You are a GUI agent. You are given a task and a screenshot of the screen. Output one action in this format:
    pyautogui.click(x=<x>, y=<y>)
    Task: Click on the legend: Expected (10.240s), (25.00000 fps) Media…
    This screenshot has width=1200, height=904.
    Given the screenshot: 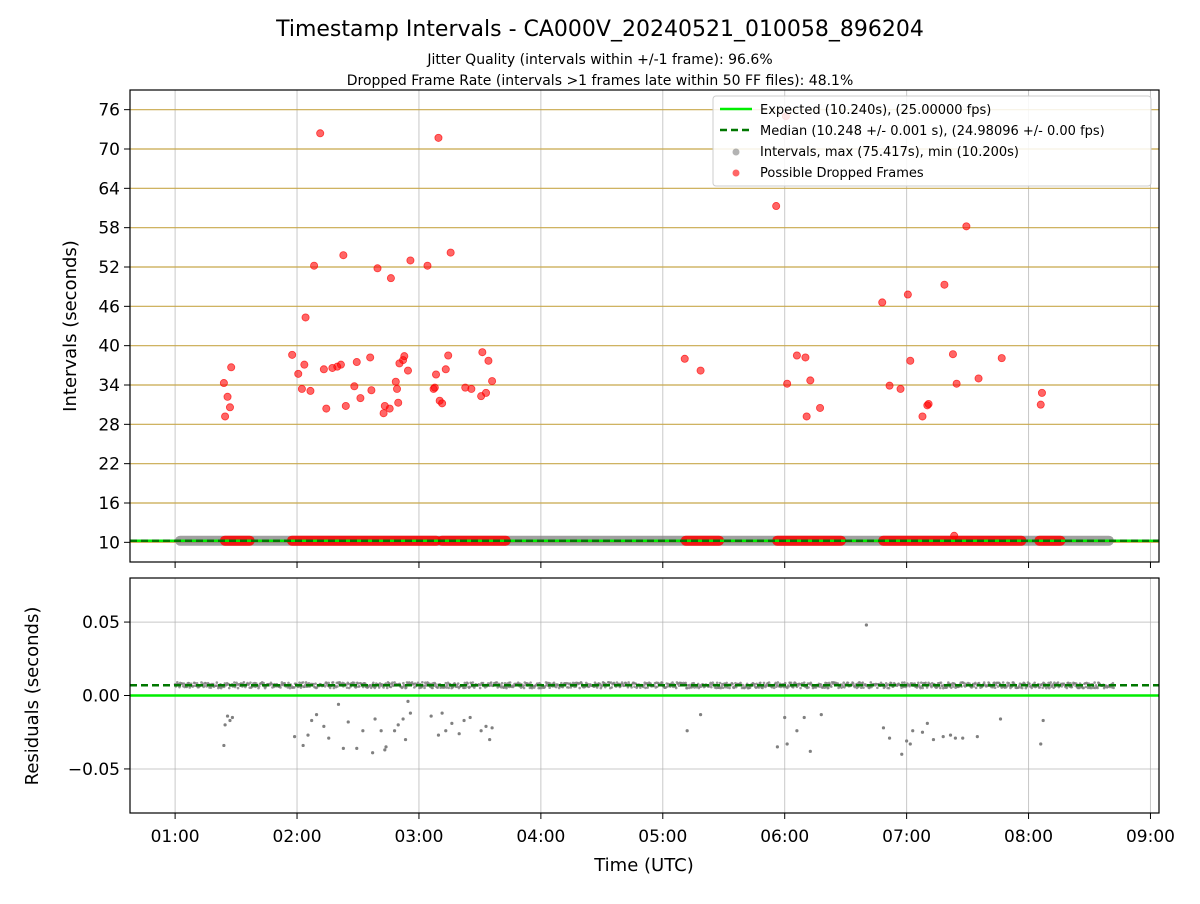 What is the action you would take?
    pyautogui.click(x=932, y=141)
    